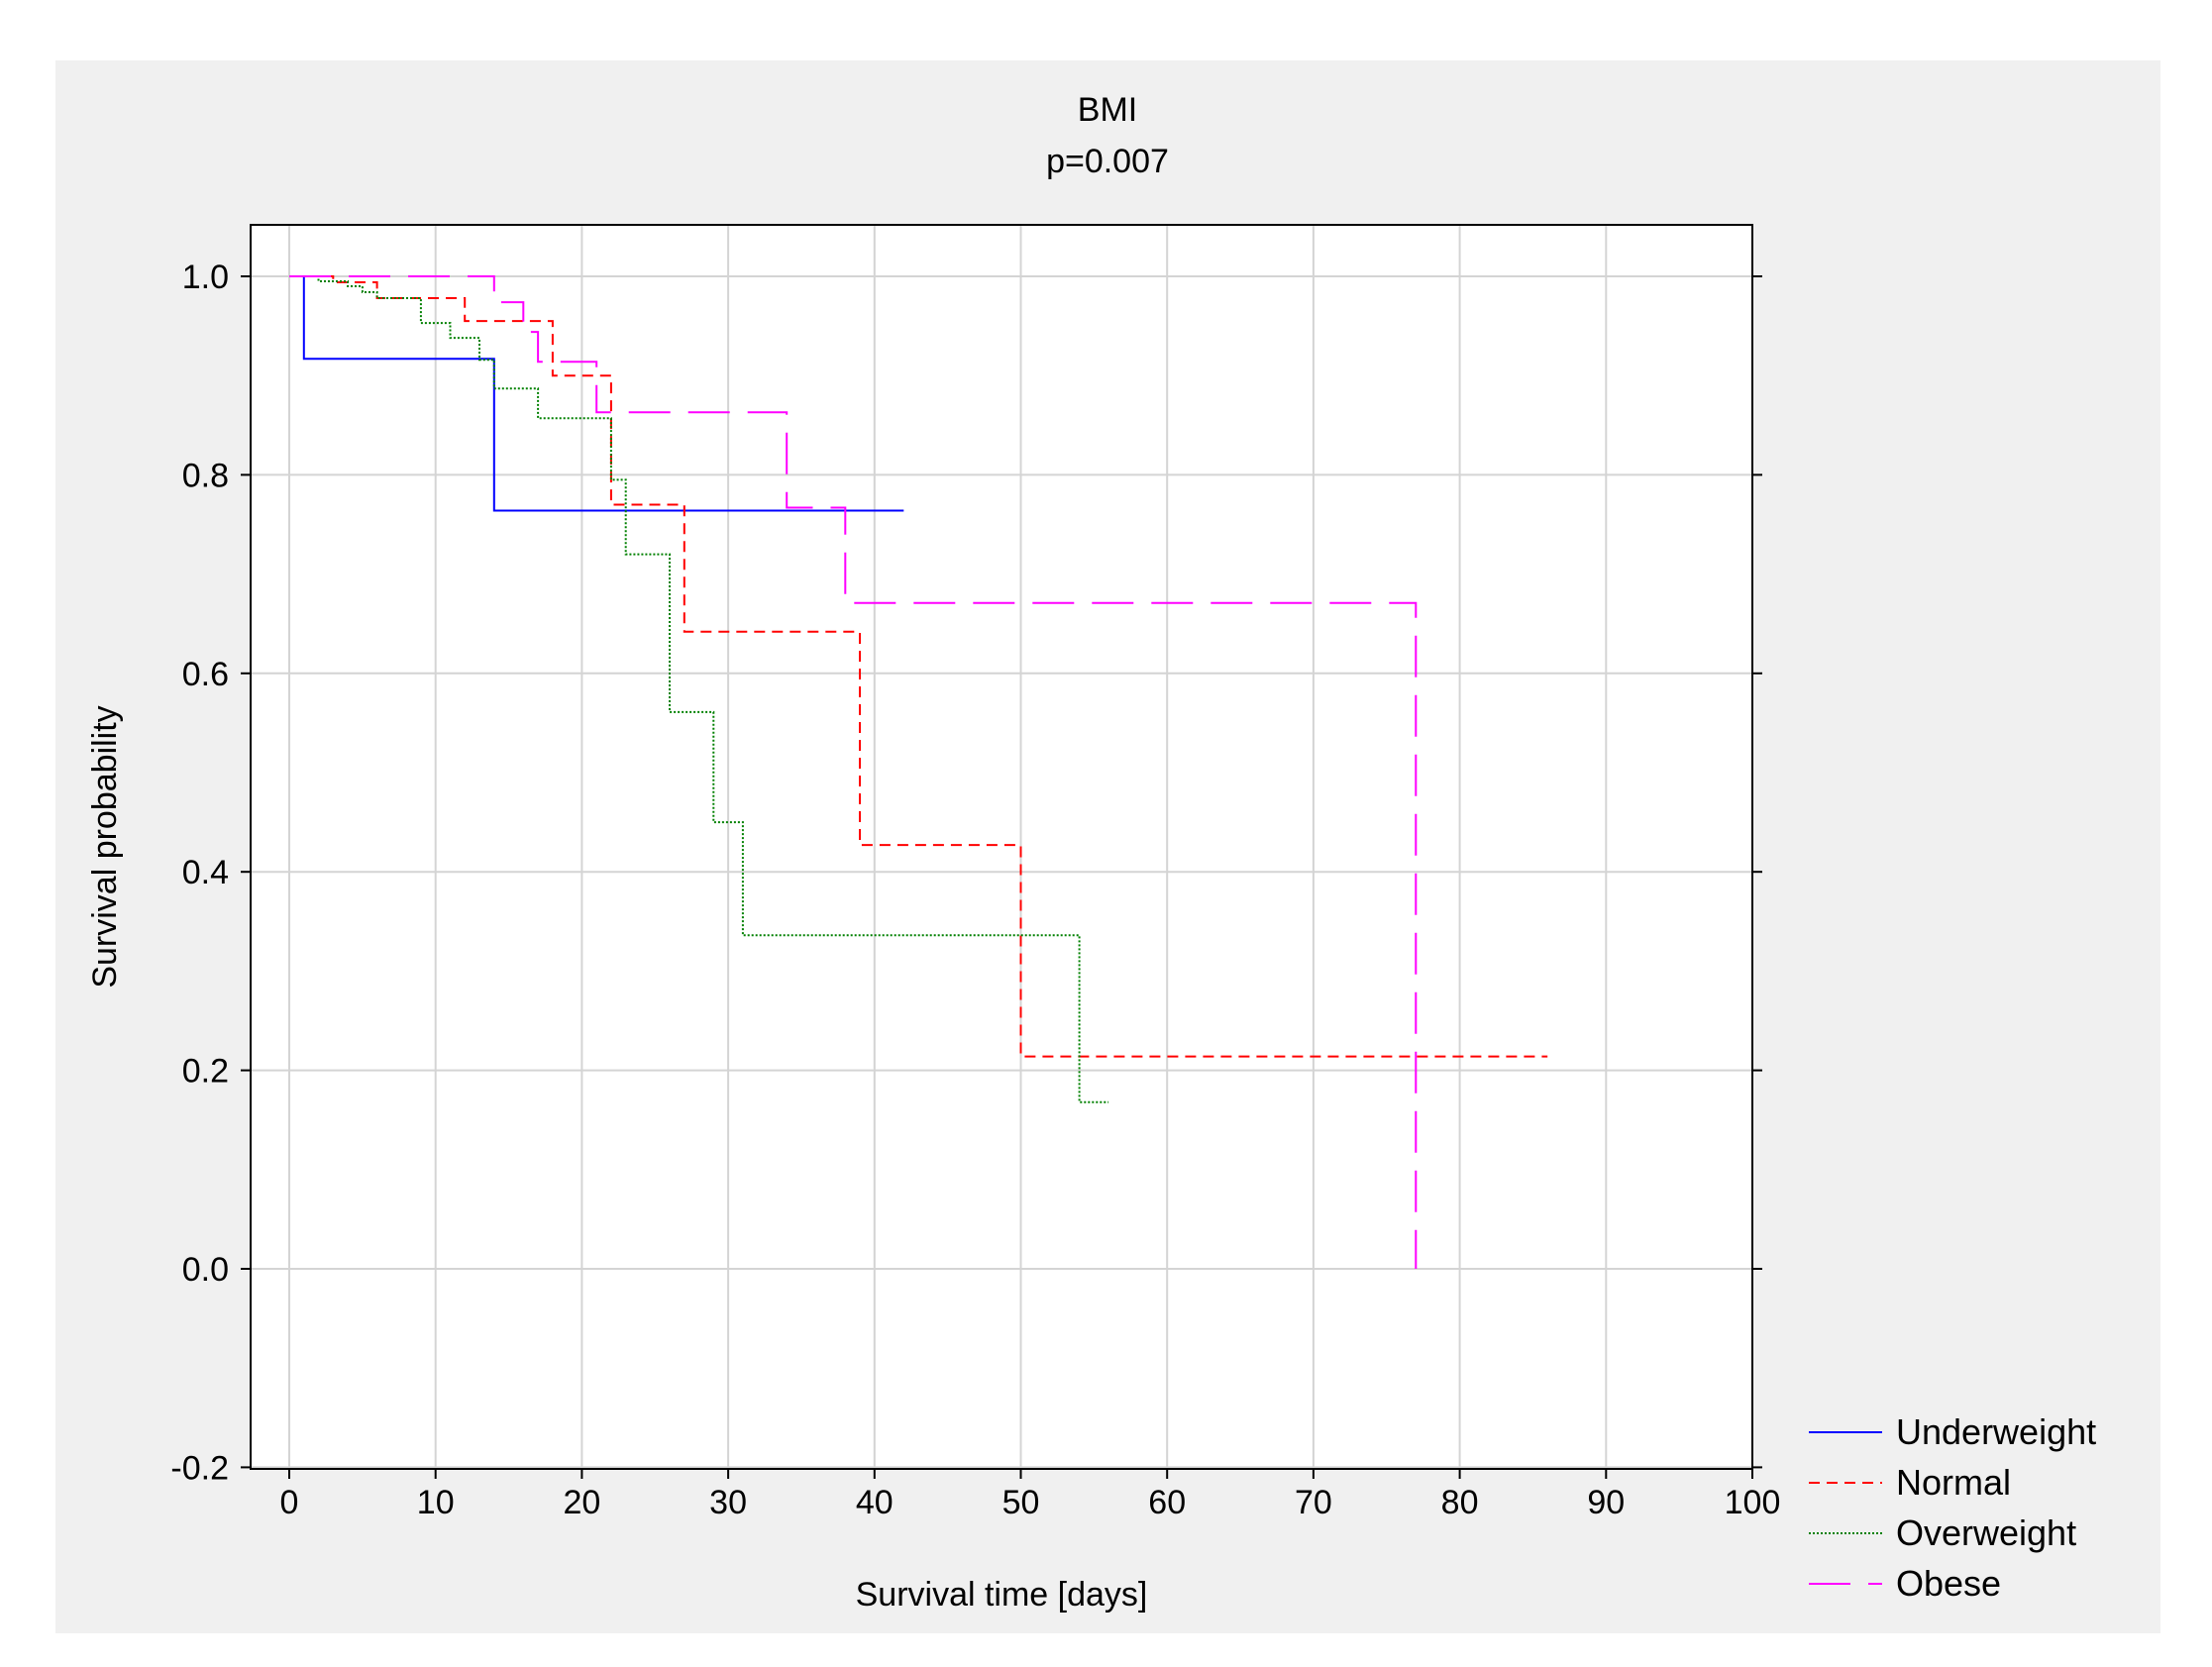 The width and height of the screenshot is (2212, 1667). I want to click on x-tick-label: 20, so click(581, 1503).